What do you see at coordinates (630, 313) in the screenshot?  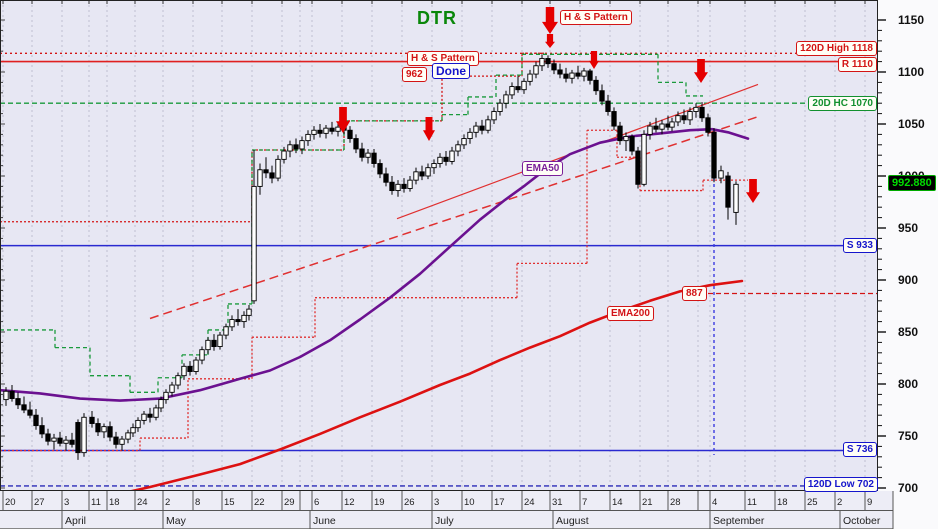 I see `ema200-label: EMA200` at bounding box center [630, 313].